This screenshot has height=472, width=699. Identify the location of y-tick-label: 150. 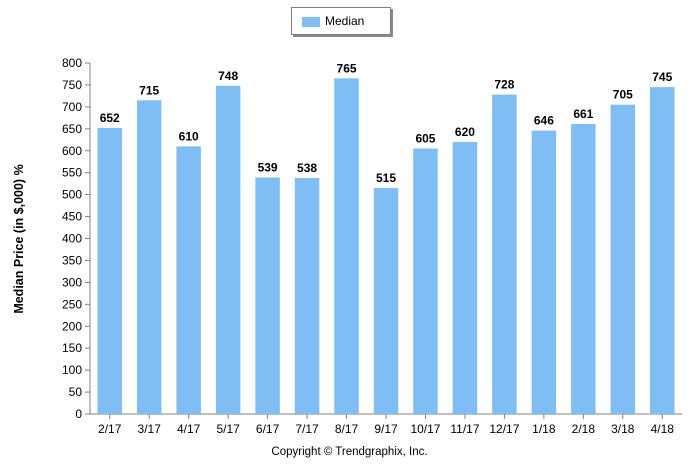
(72, 348).